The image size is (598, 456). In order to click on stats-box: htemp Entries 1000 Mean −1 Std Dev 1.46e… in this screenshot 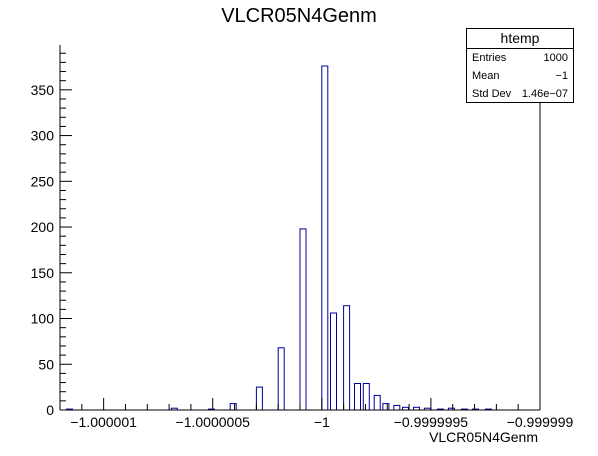, I will do `click(520, 65)`.